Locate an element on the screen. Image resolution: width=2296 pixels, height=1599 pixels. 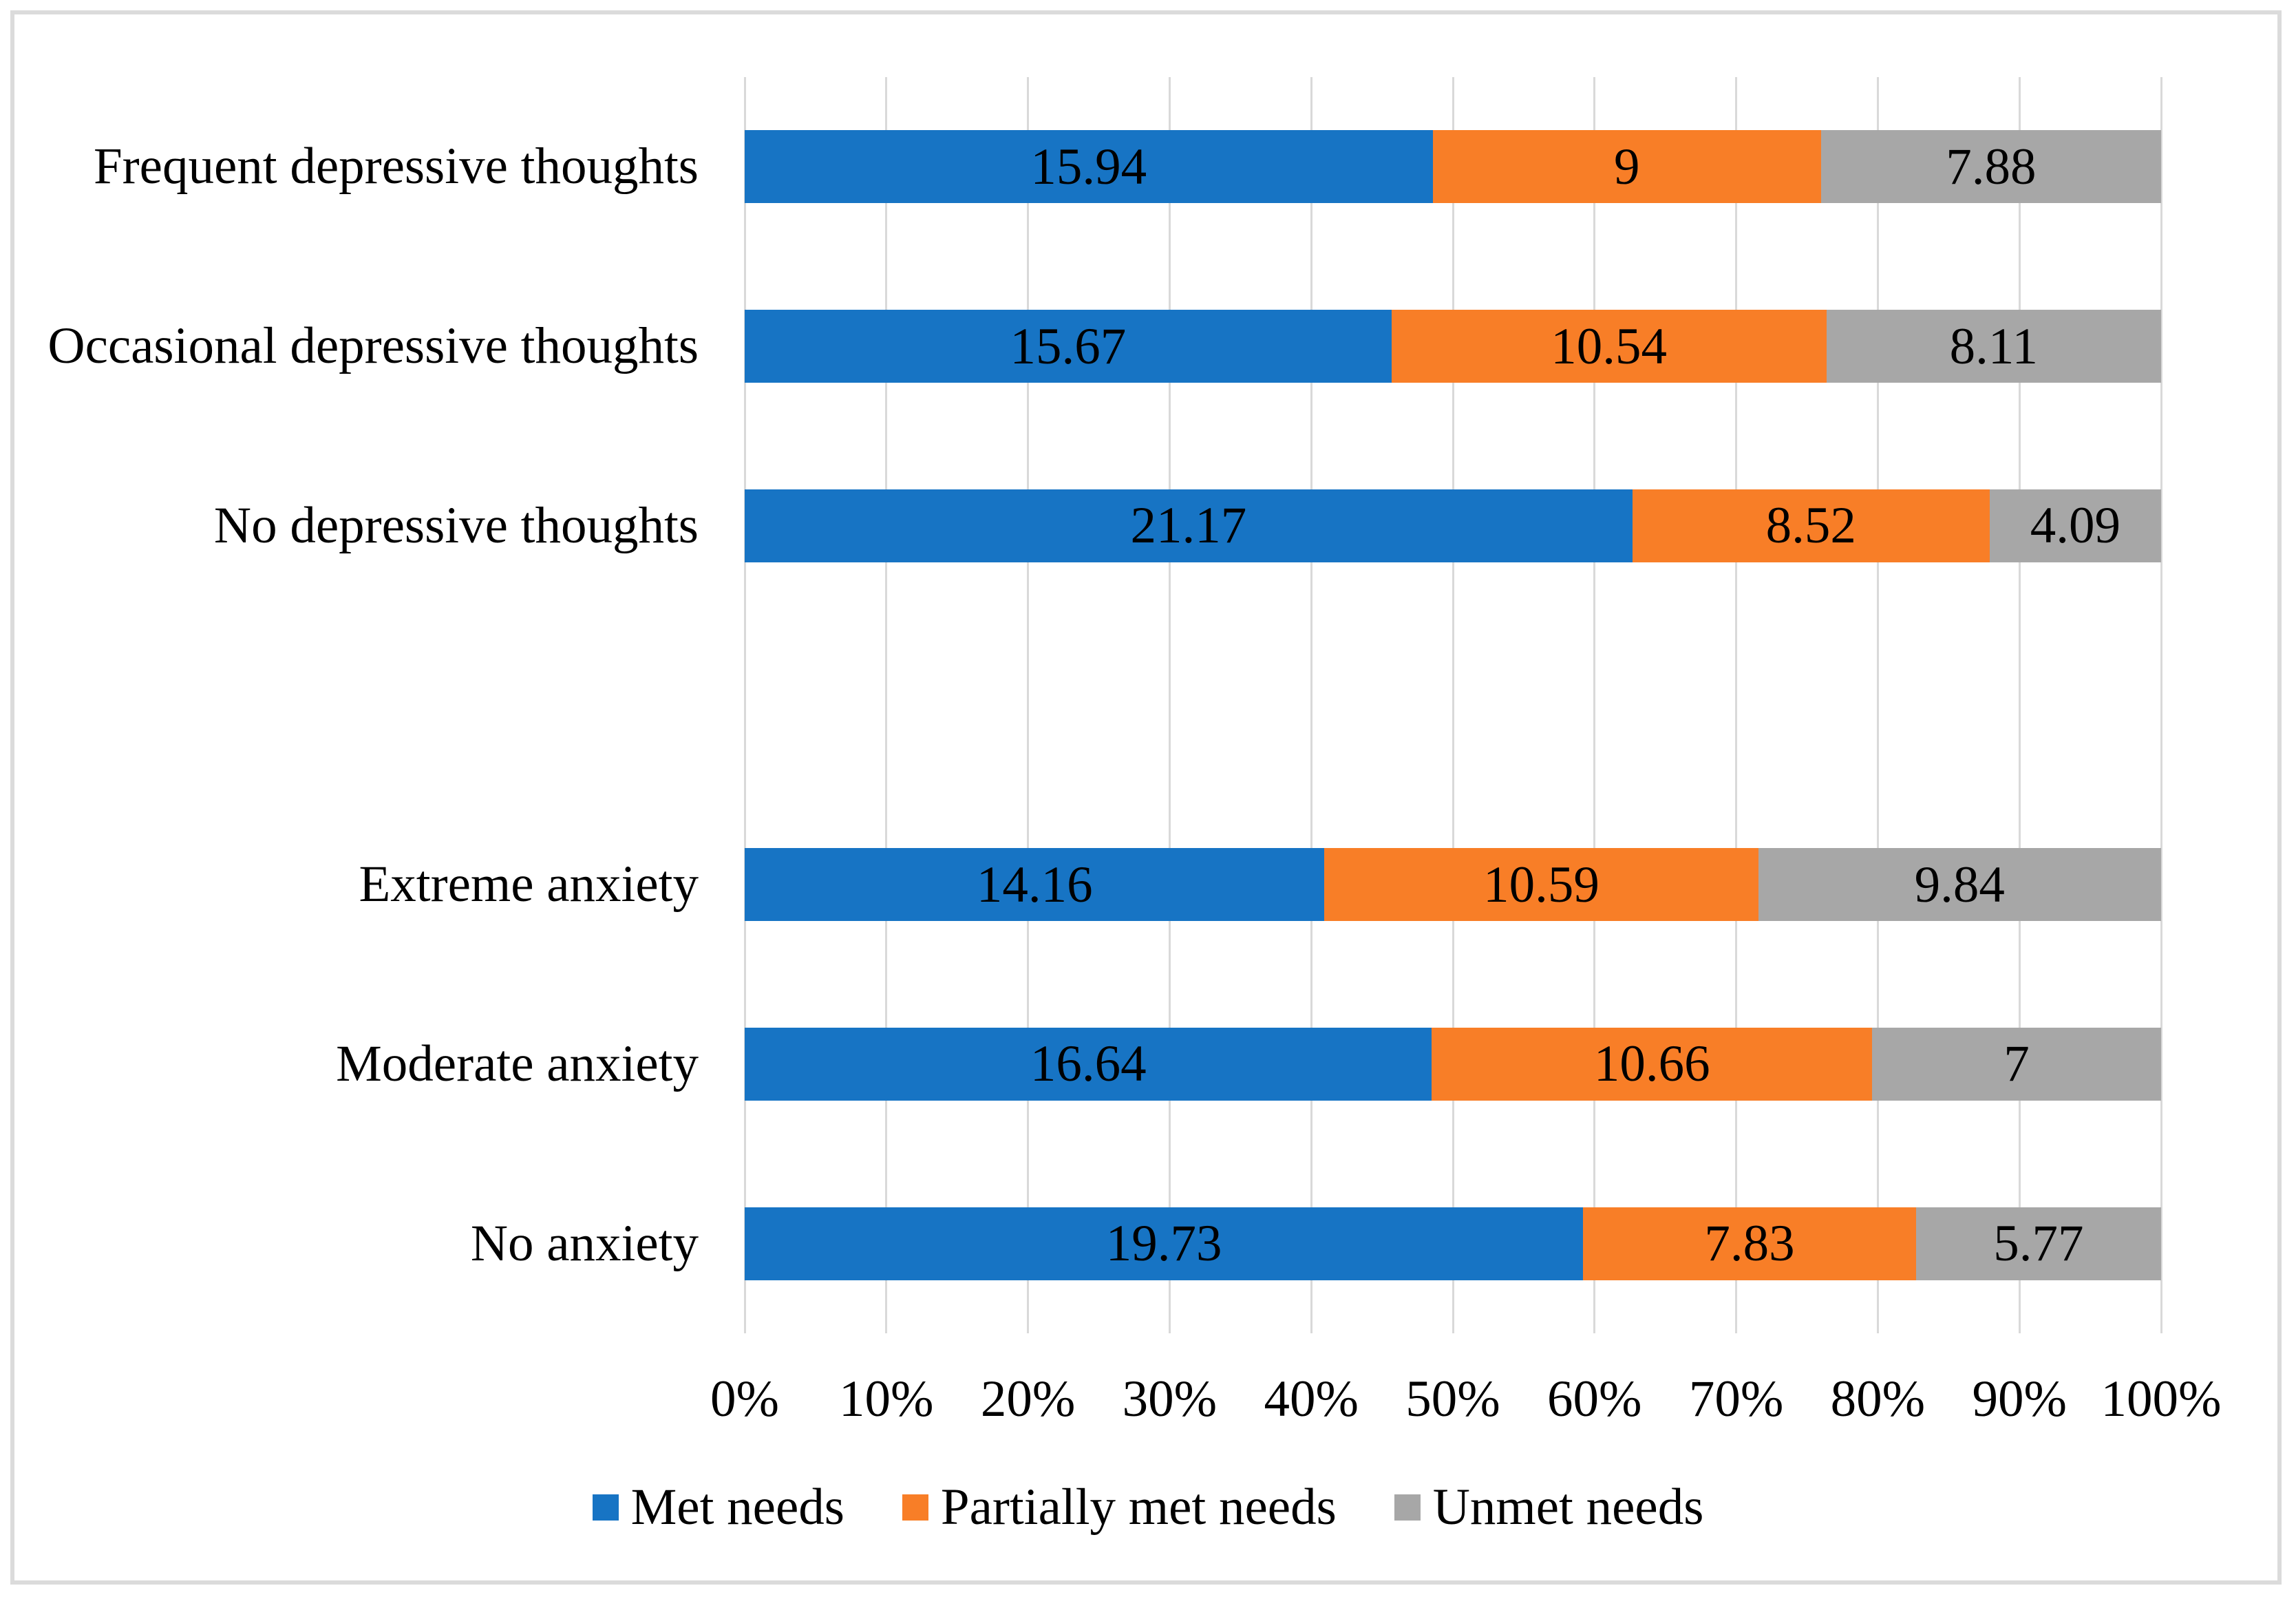
x-tick-label: 60% is located at coordinates (1594, 1399).